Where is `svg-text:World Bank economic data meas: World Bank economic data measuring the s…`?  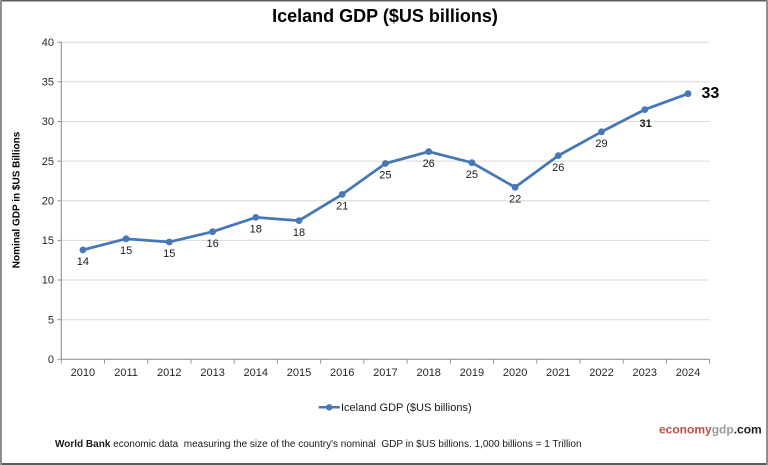
svg-text:World Bank economic data meas: World Bank economic data measuring the s… is located at coordinates (318, 444).